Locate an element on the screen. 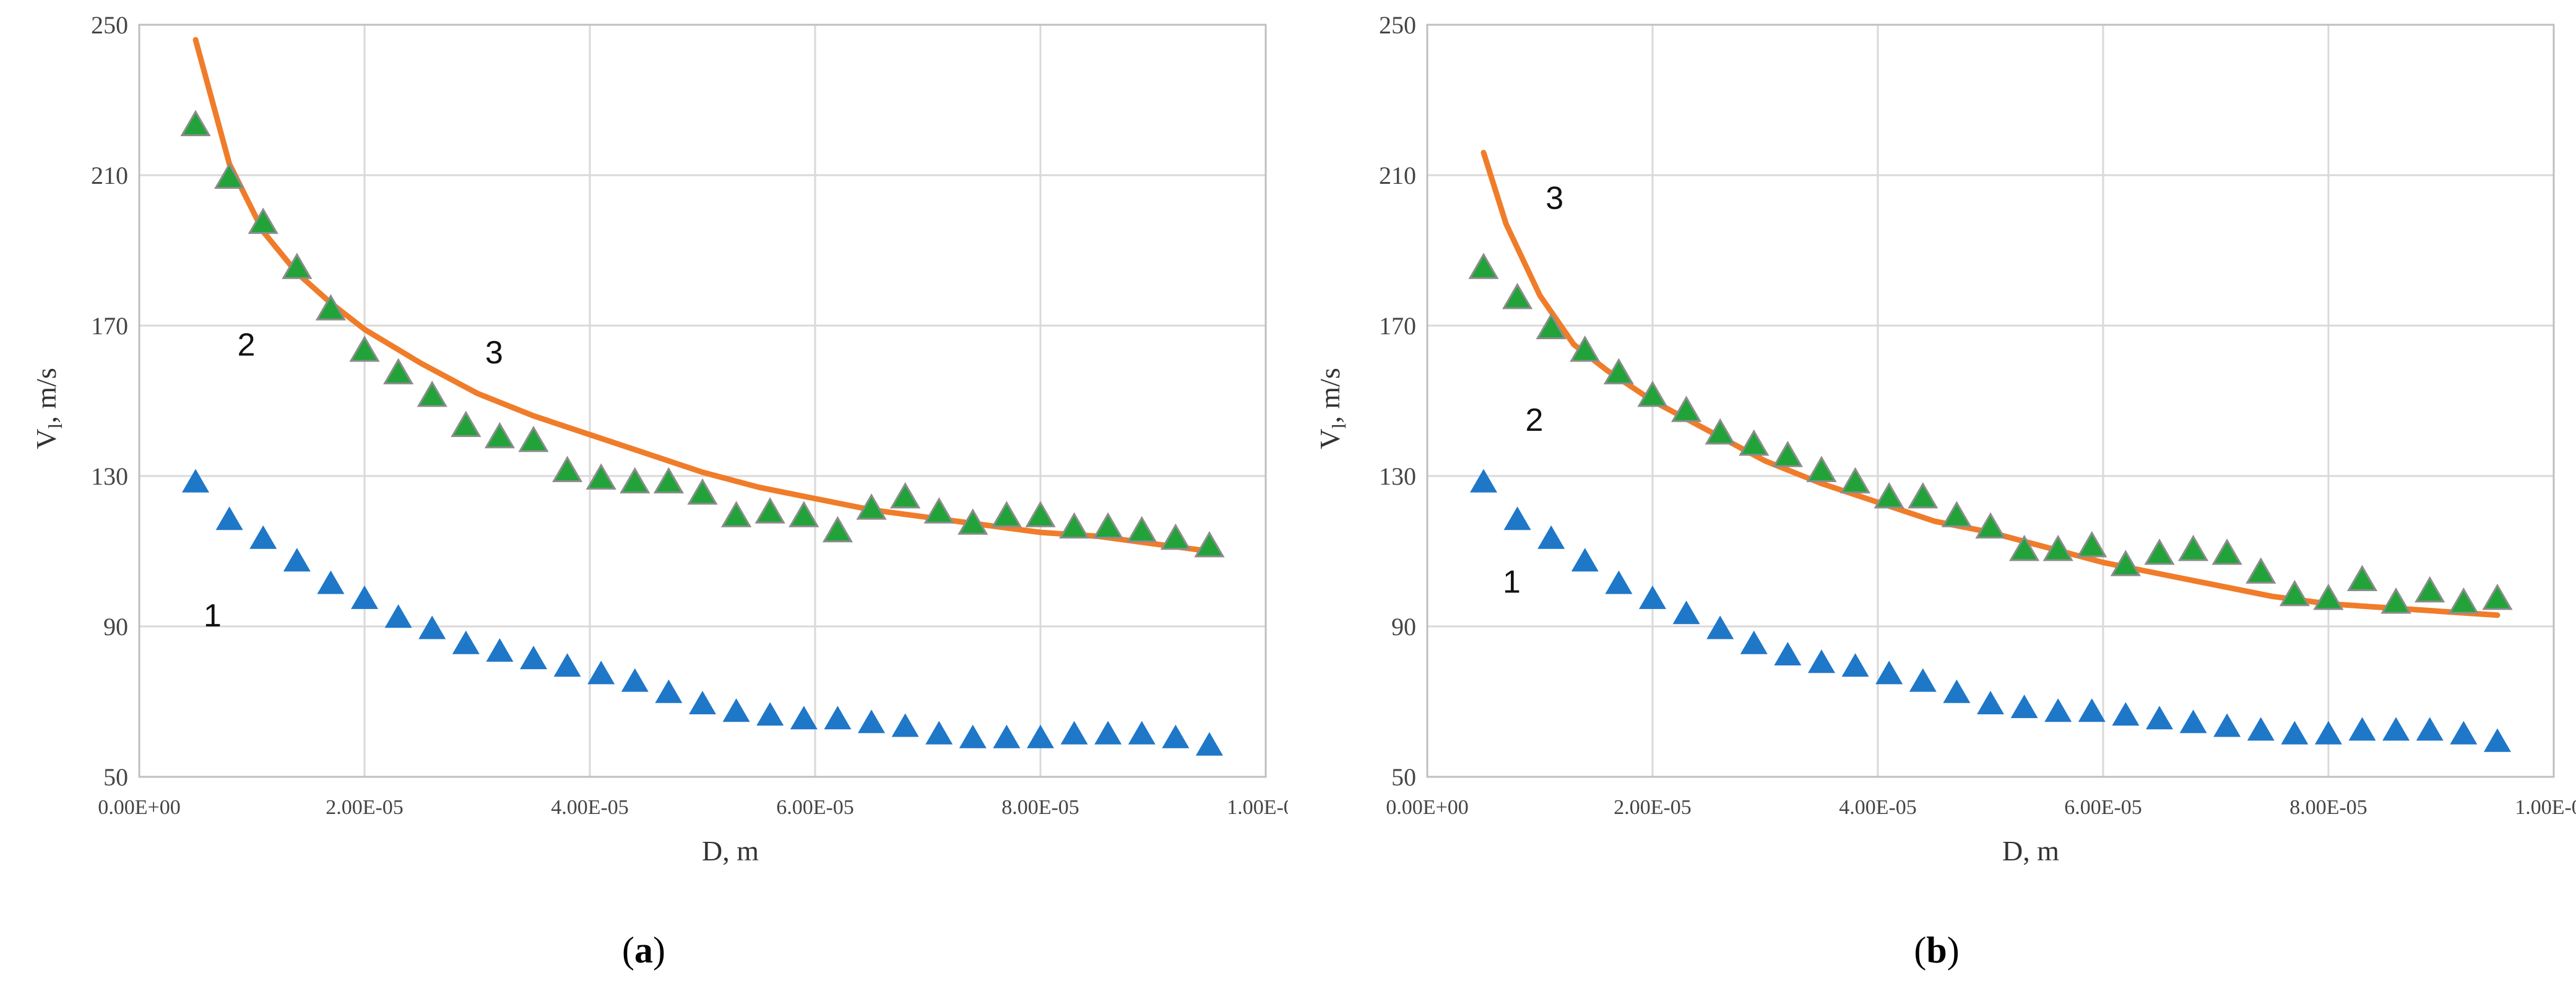  x-tick-label: 4.00E-05 is located at coordinates (590, 808).